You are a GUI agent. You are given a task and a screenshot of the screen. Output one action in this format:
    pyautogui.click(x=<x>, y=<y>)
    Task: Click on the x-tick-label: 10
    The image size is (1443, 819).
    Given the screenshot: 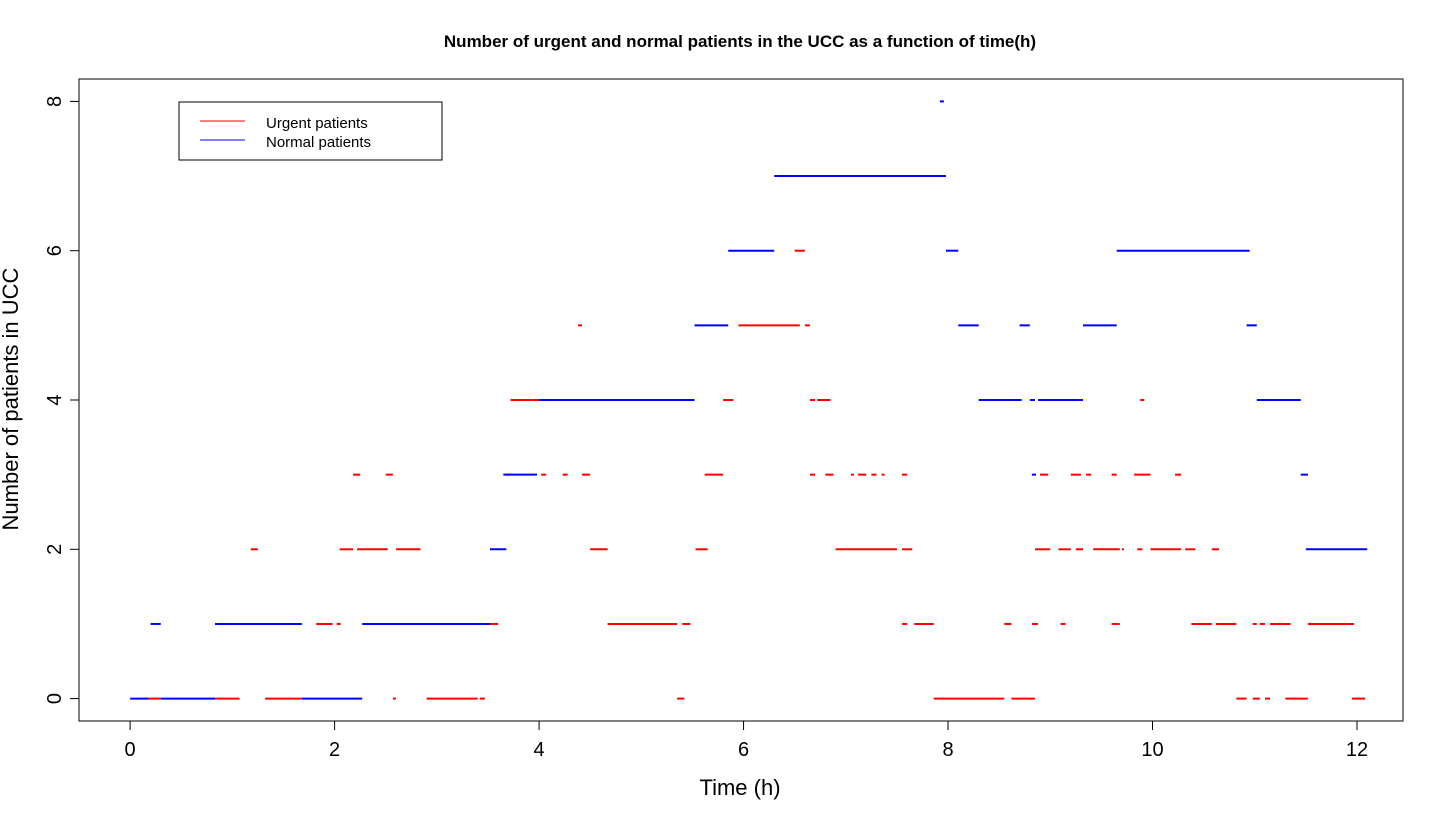 What is the action you would take?
    pyautogui.click(x=1152, y=750)
    